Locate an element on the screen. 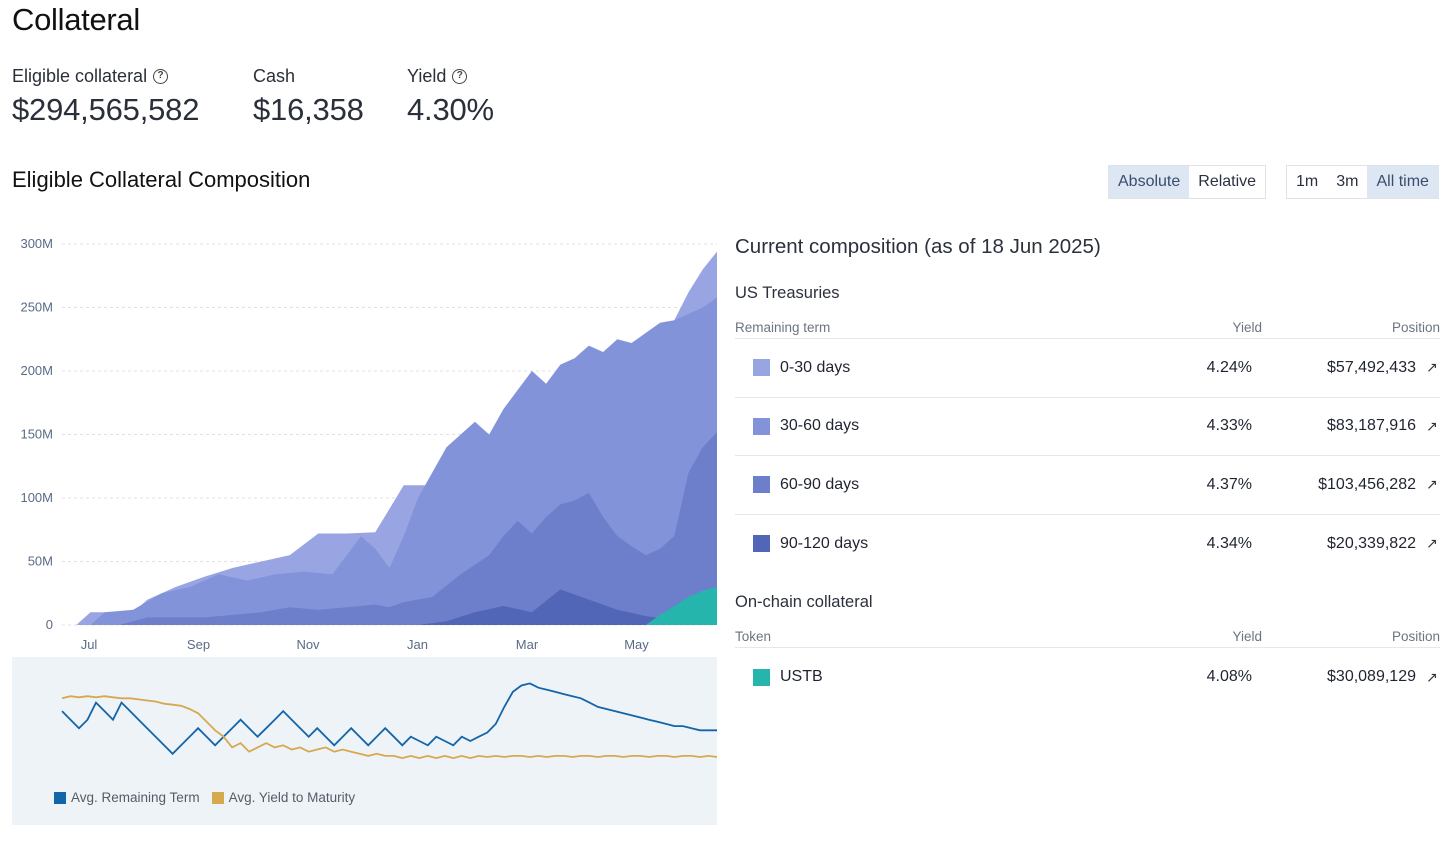 The height and width of the screenshot is (842, 1456). range-toggle: 1m 3m All time is located at coordinates (1362, 182).